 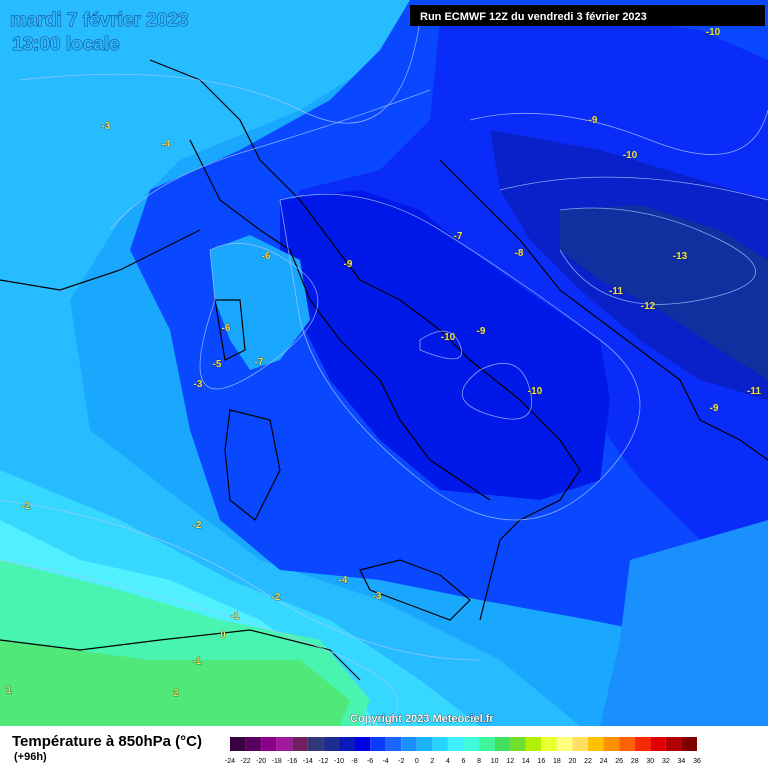 What do you see at coordinates (217, 364) in the screenshot?
I see `contour-label: -5` at bounding box center [217, 364].